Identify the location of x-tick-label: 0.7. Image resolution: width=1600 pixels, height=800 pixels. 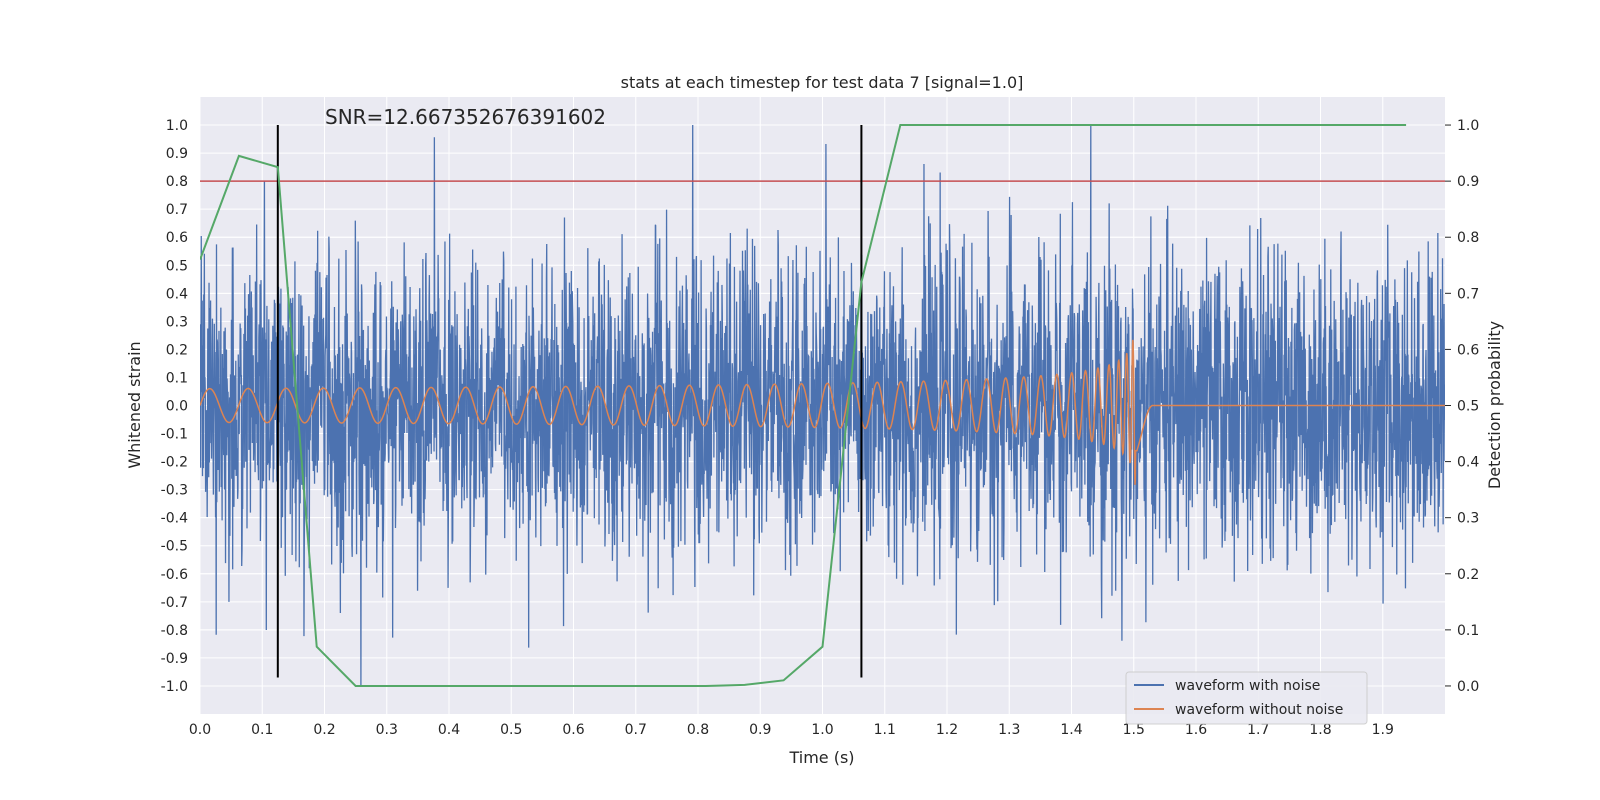
(636, 730).